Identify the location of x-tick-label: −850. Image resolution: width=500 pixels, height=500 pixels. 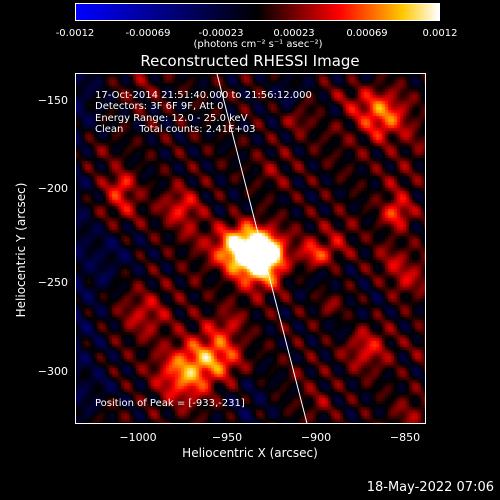
(405, 437).